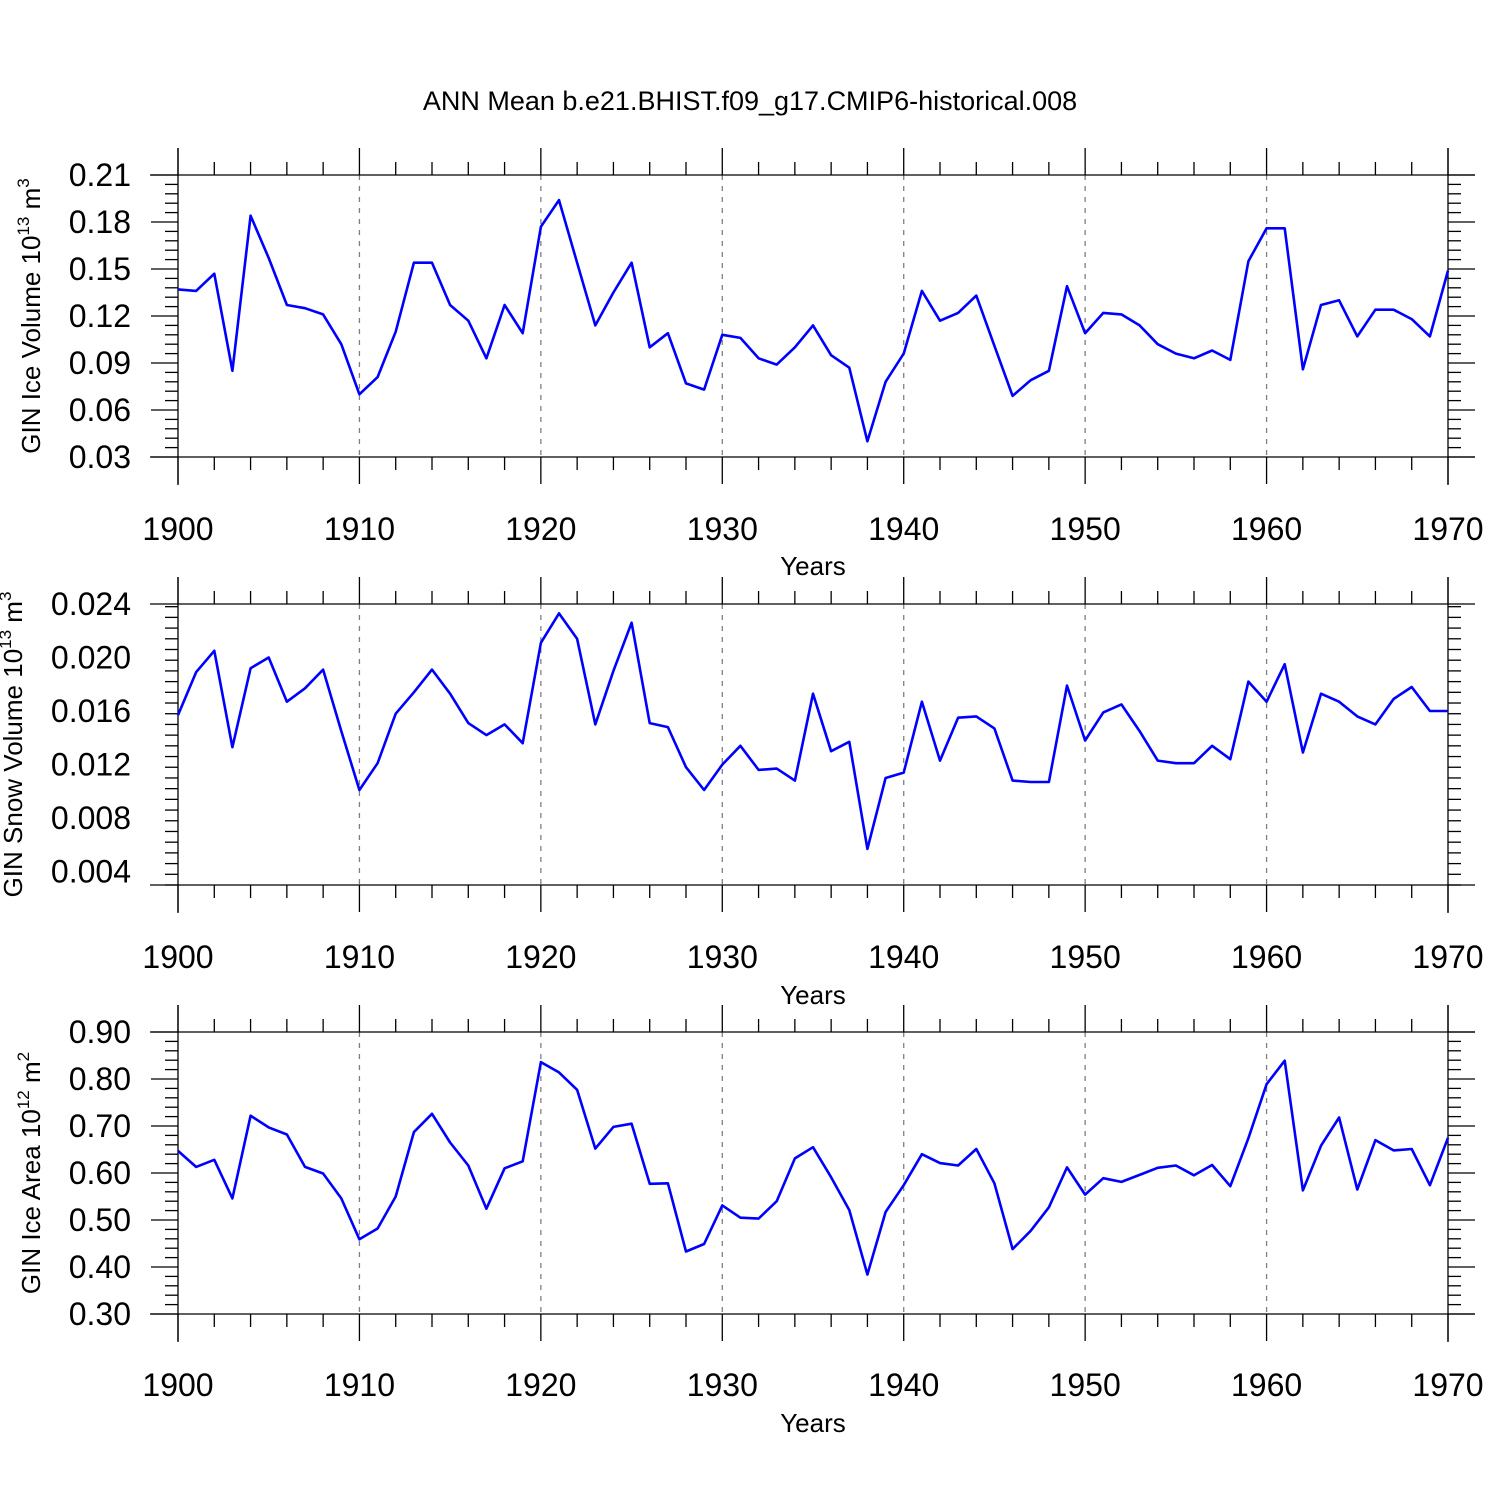 The height and width of the screenshot is (1500, 1500). Describe the element at coordinates (31, 1201) in the screenshot. I see `y-axis-title-part: GIN Ice Area 10` at that location.